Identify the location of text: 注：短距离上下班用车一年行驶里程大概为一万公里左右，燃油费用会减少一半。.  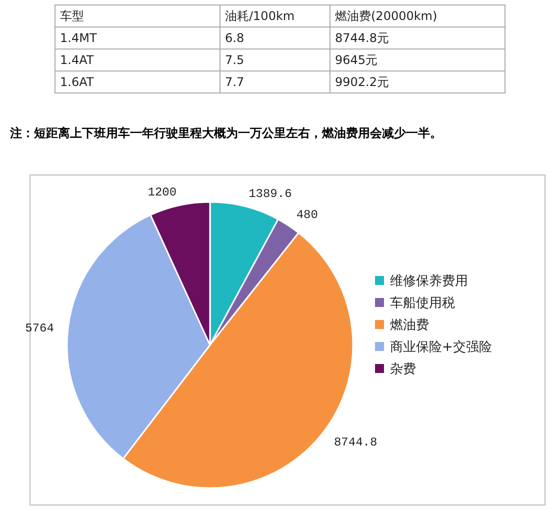
(225, 133).